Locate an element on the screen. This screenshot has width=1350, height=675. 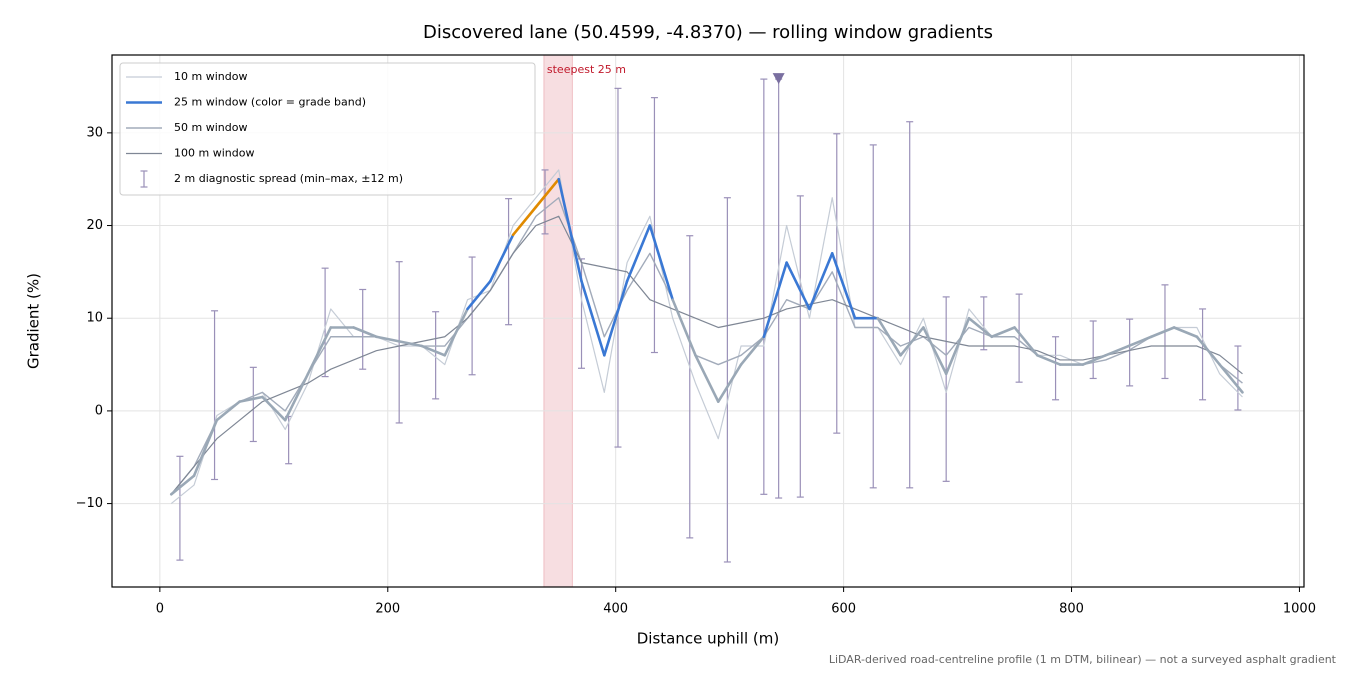
y-tick-label: 0 is located at coordinates (99, 410).